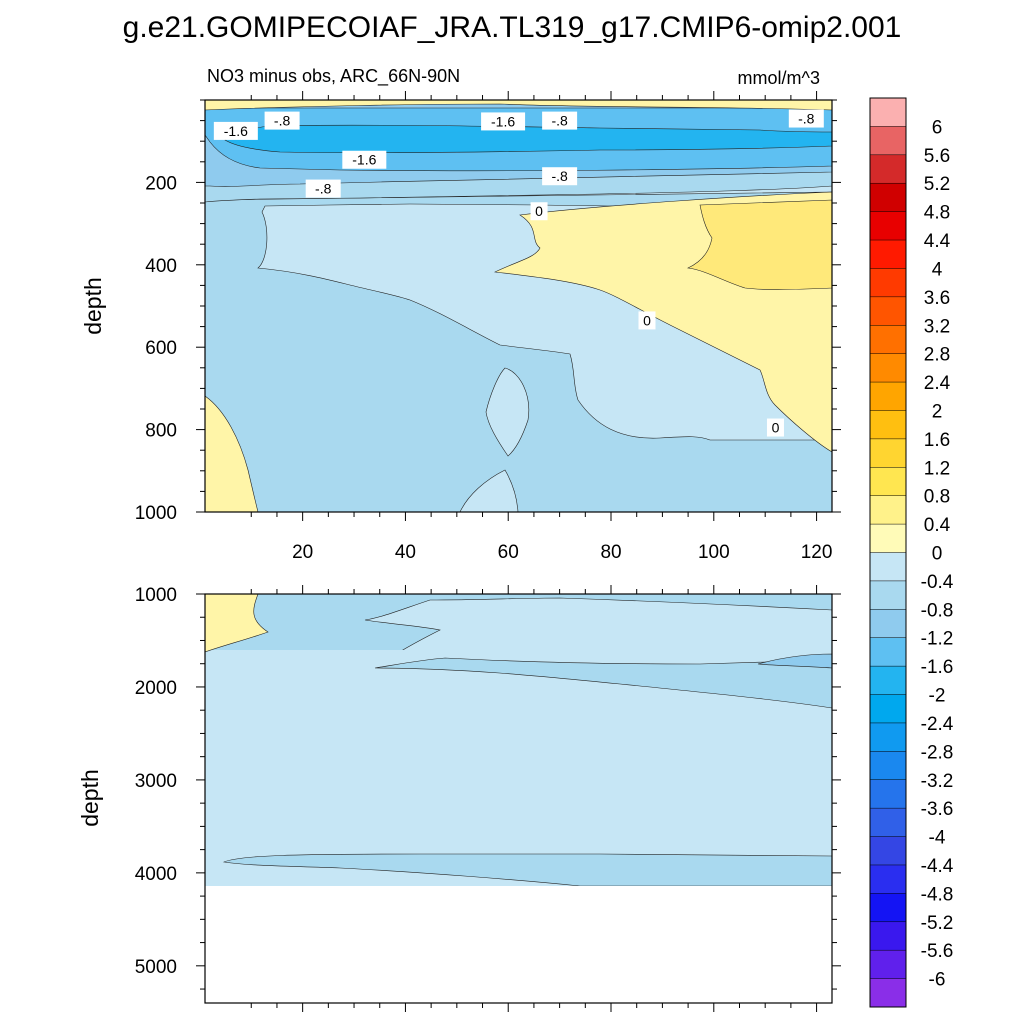 The width and height of the screenshot is (1024, 1024). I want to click on colorbar-label: 3.6, so click(937, 298).